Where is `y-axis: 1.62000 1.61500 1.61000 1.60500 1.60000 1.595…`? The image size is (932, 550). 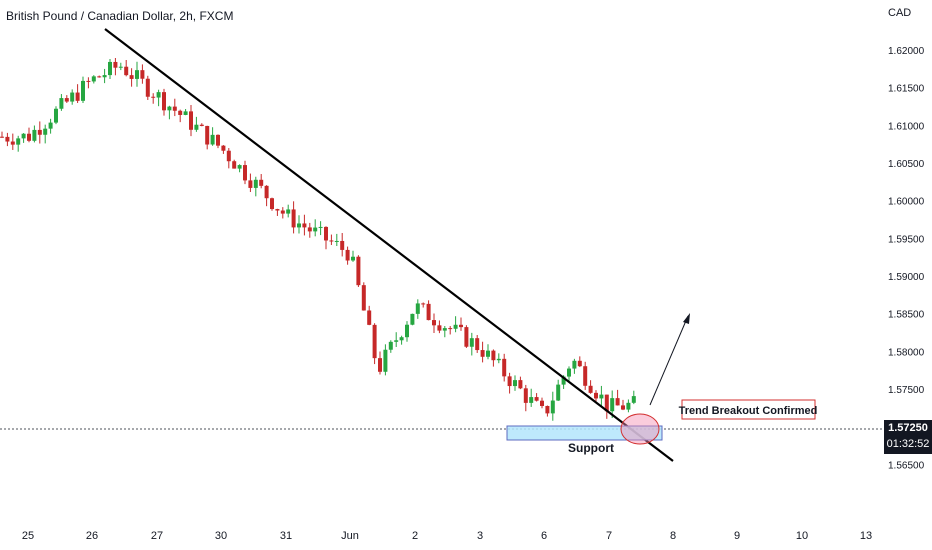 y-axis: 1.62000 1.61500 1.61000 1.60500 1.60000 1.595… is located at coordinates (906, 258).